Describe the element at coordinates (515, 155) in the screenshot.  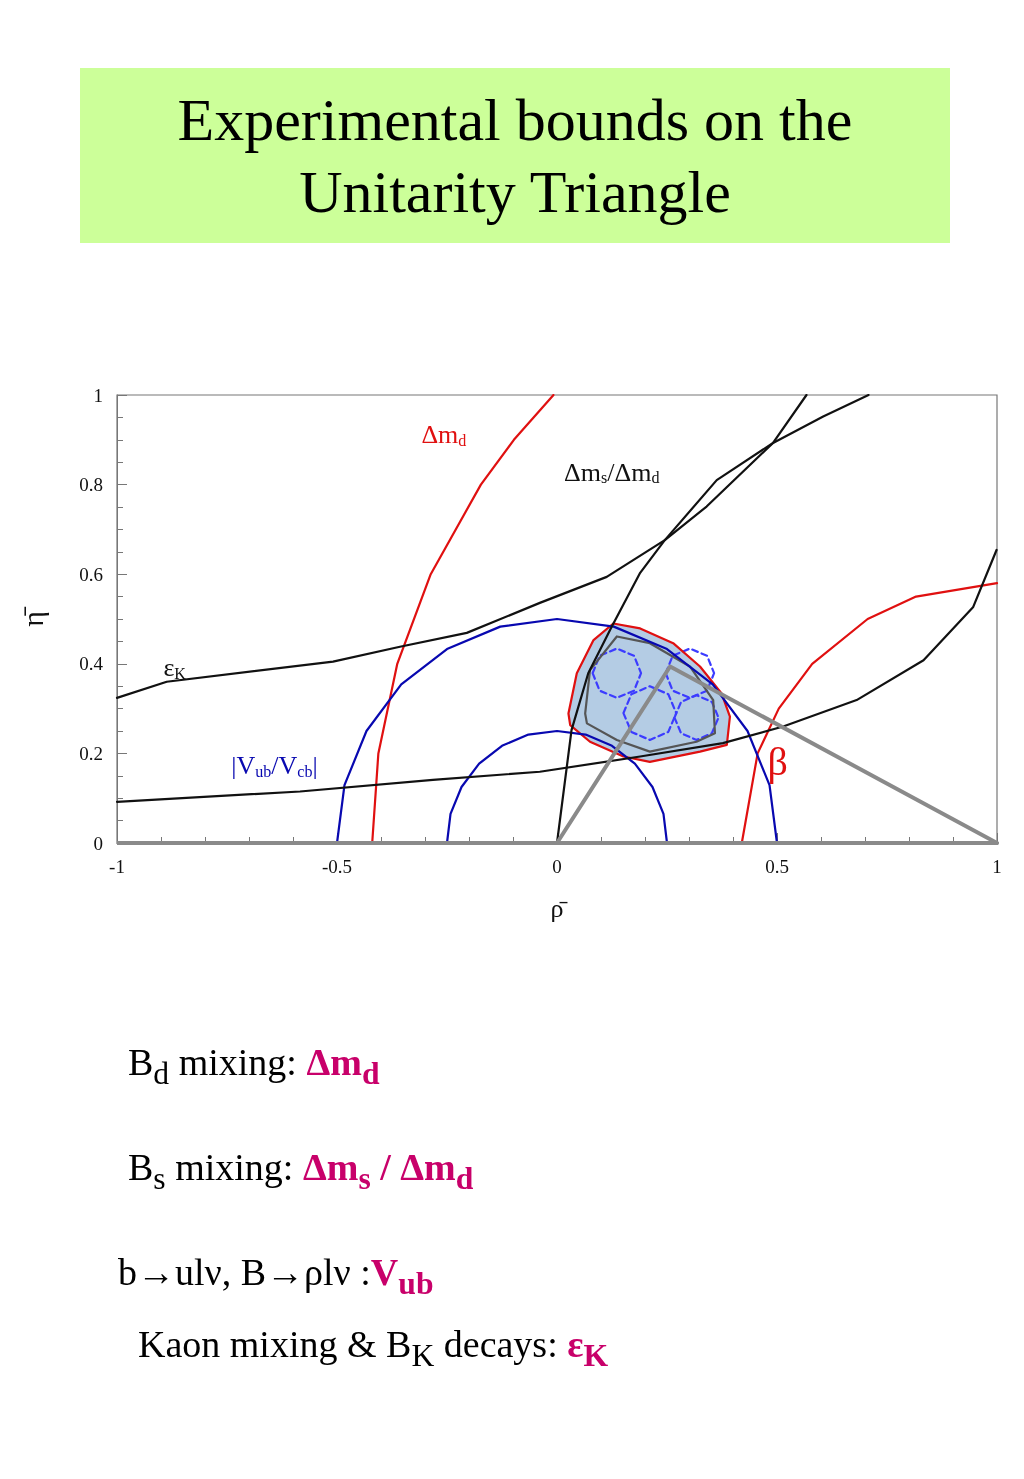
I see `chart-title: Experimental bounds on the Unitarity Triangle` at that location.